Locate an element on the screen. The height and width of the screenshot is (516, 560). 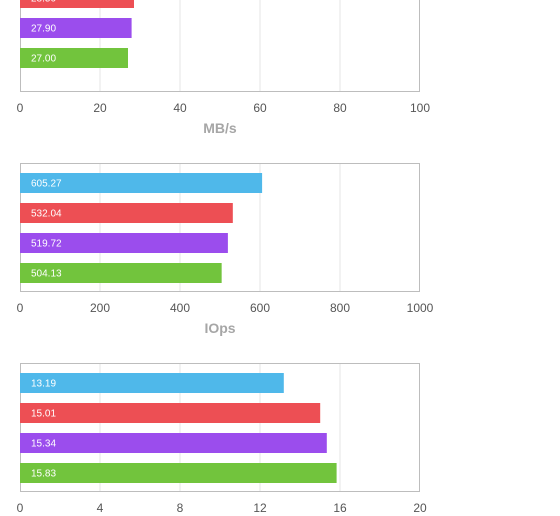
bar-value-label: 504.13 is located at coordinates (46, 274).